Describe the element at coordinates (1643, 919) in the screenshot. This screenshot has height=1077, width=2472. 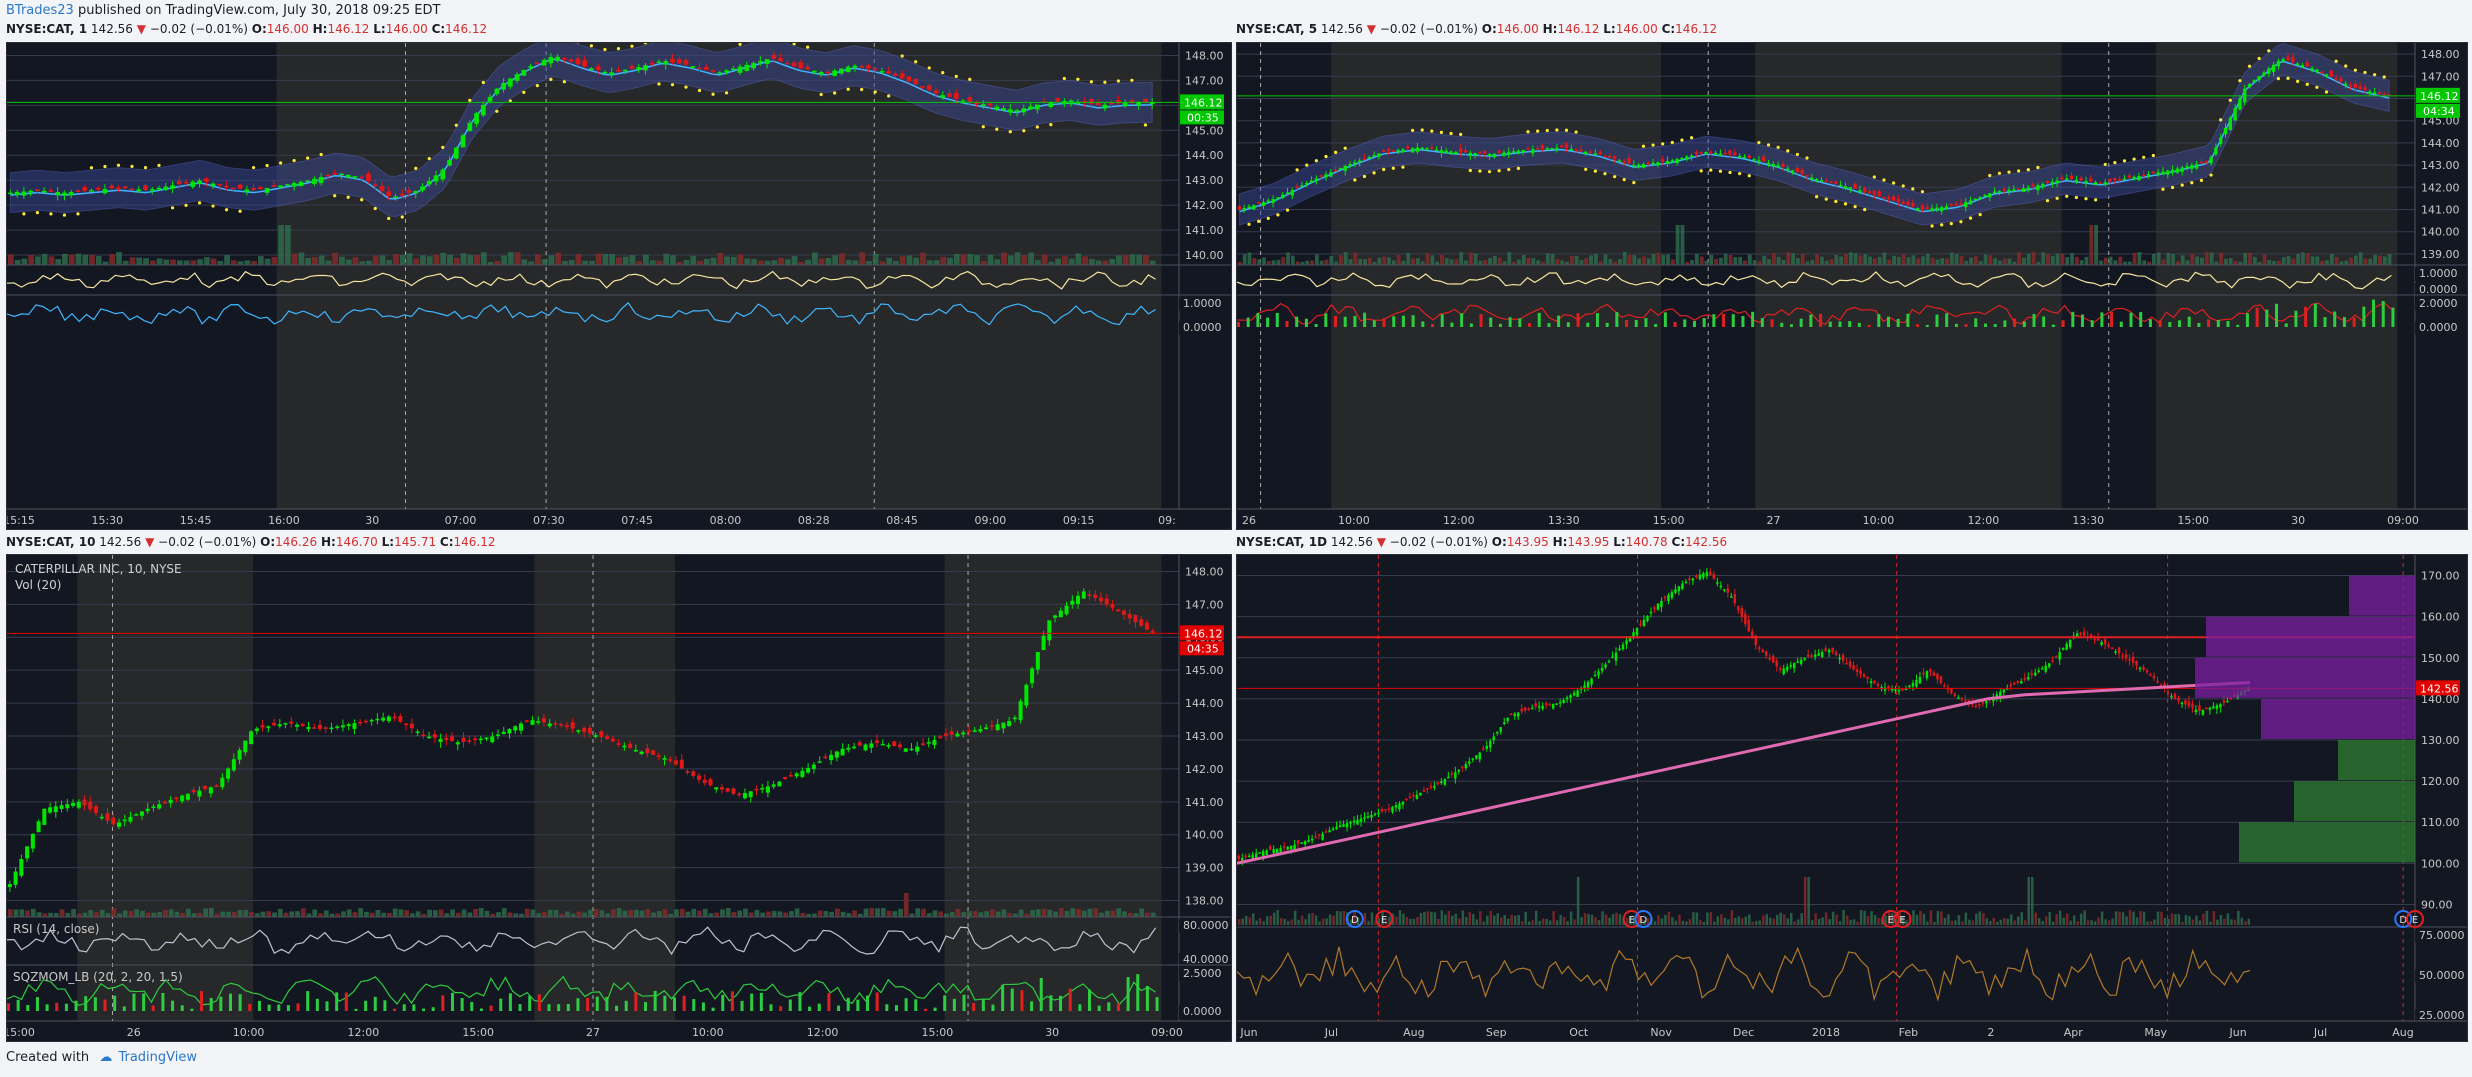
I see `dividend-icon` at that location.